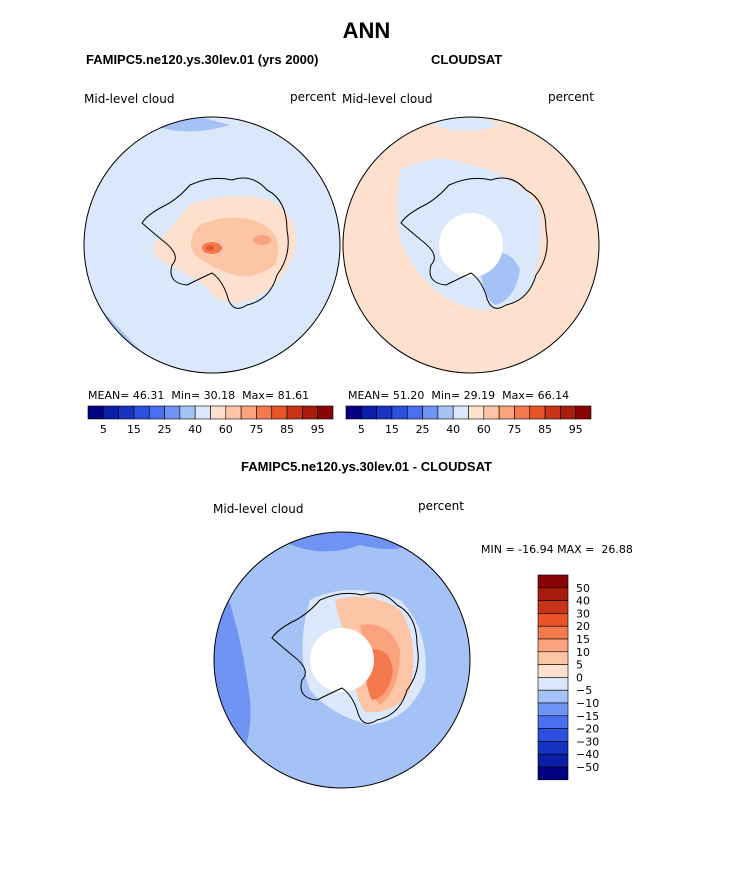 The width and height of the screenshot is (733, 882). I want to click on model-polar-map, so click(212, 245).